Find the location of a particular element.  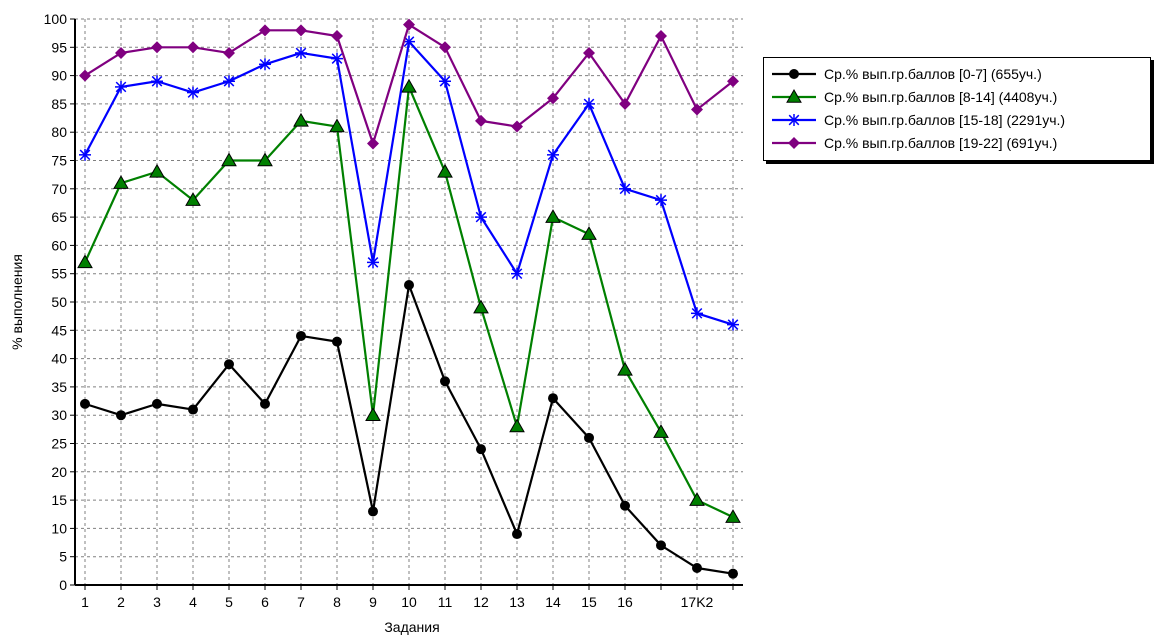

x-tick-label: 4 is located at coordinates (193, 602).